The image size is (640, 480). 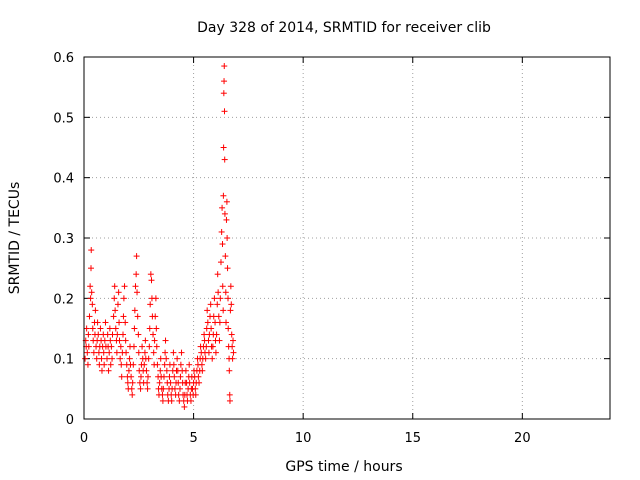 What do you see at coordinates (70, 420) in the screenshot?
I see `y-tick-label: 0` at bounding box center [70, 420].